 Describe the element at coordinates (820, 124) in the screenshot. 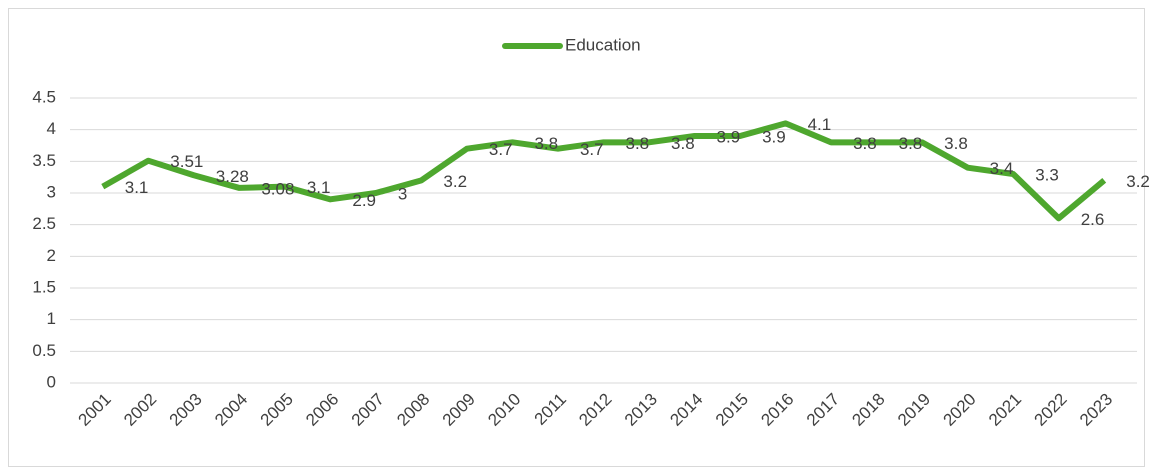

I see `data-label: 4.1` at that location.